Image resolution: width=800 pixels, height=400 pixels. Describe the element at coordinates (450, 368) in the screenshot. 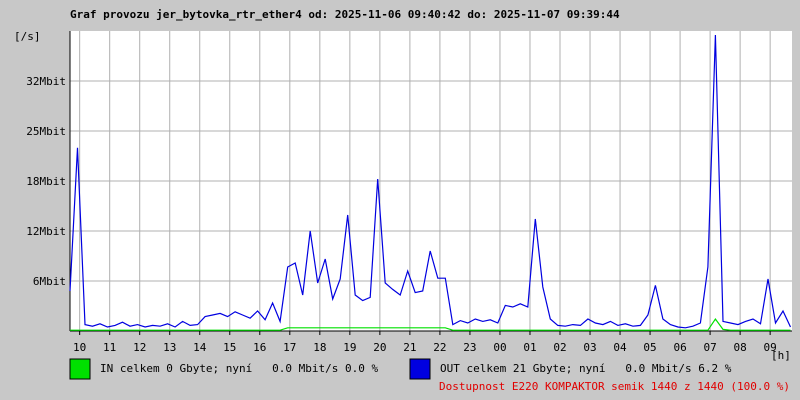

I see `legend-name: OUT` at that location.